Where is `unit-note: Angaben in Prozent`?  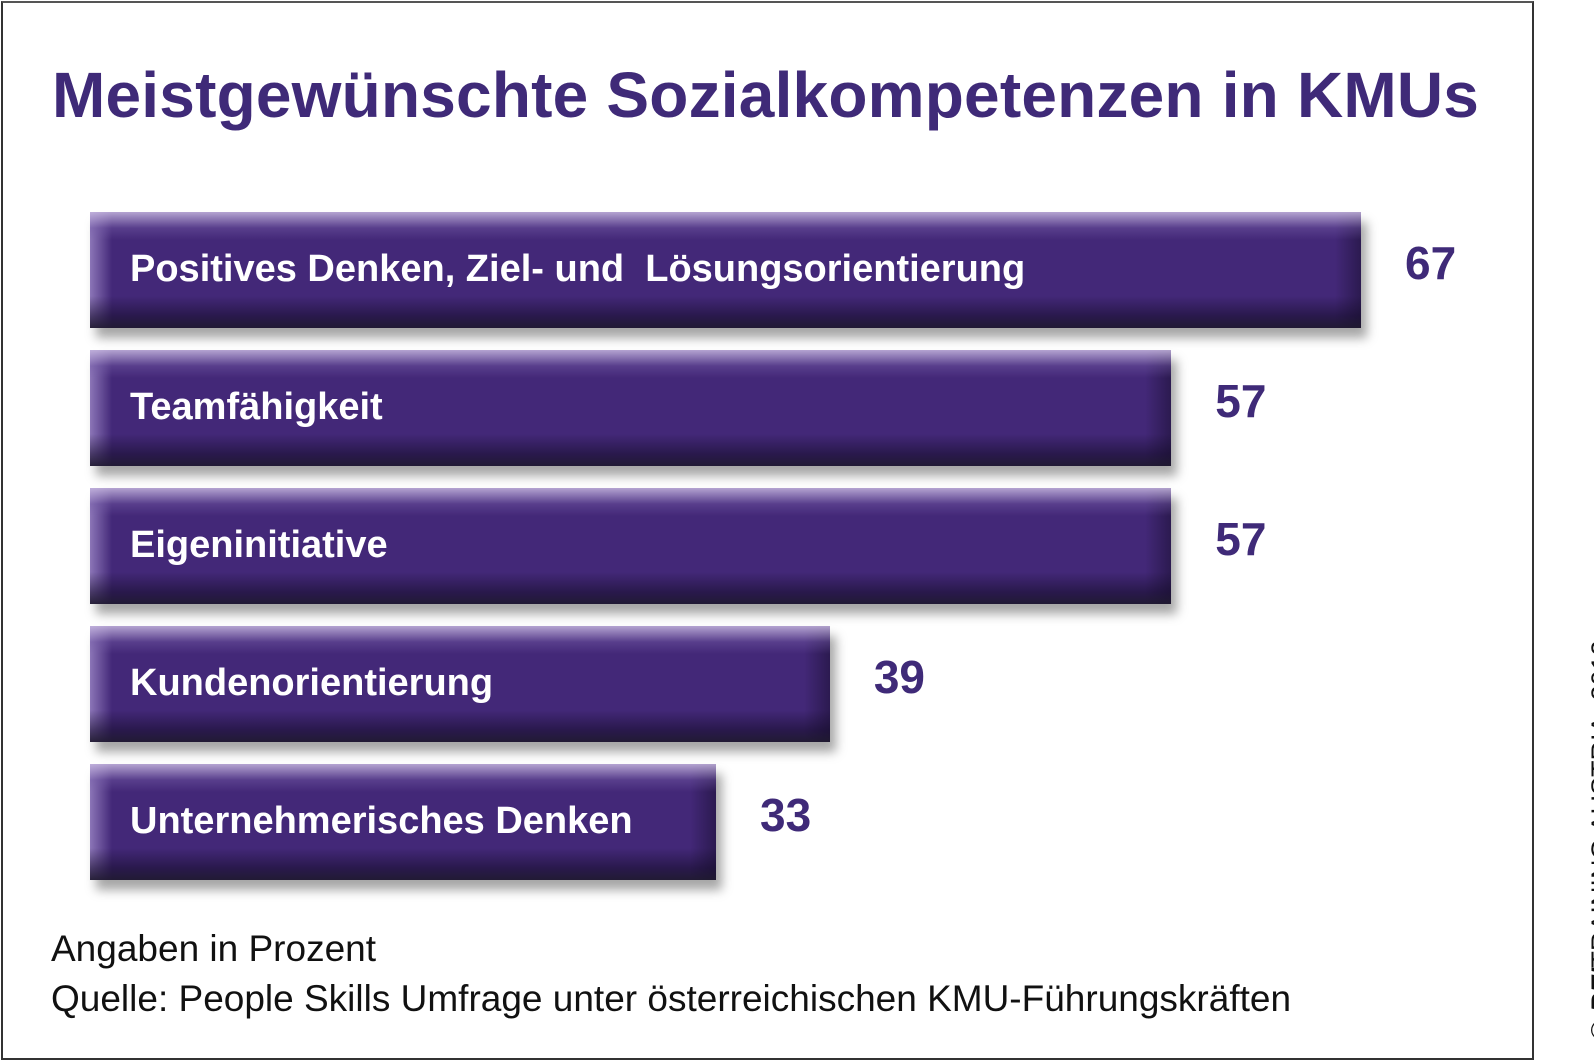
unit-note: Angaben in Prozent is located at coordinates (214, 948).